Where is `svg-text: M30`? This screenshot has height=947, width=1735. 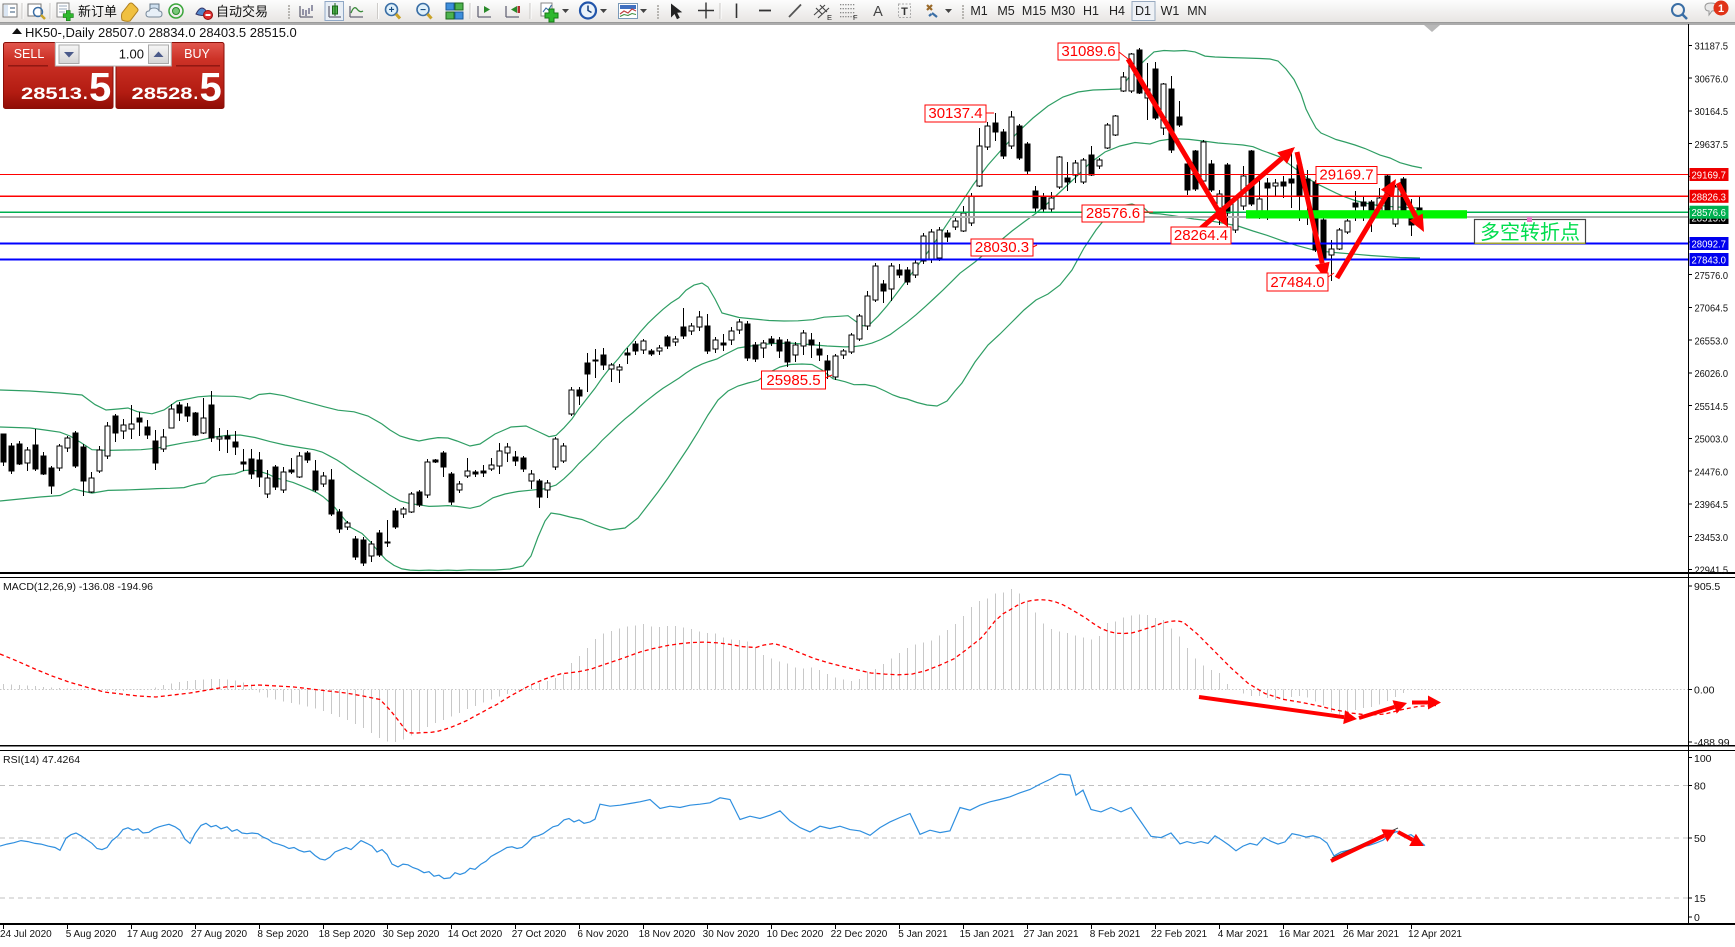 svg-text: M30 is located at coordinates (1063, 11).